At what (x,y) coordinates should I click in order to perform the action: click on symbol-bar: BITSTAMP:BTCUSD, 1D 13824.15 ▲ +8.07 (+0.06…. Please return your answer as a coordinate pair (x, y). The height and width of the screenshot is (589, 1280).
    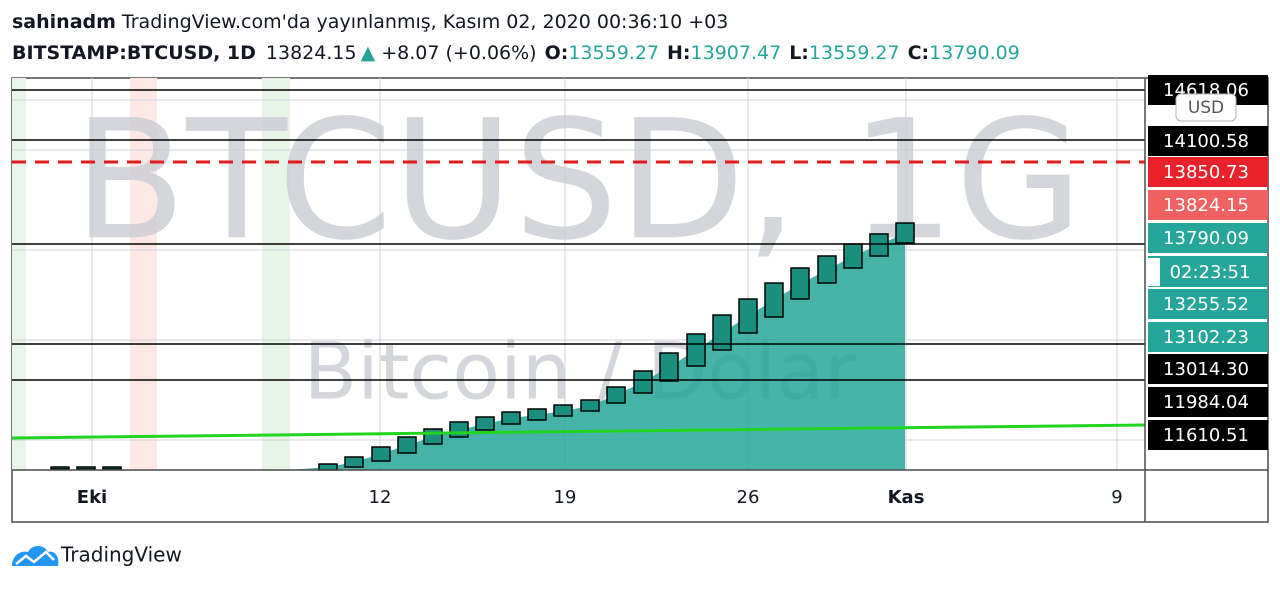
    Looking at the image, I should click on (516, 53).